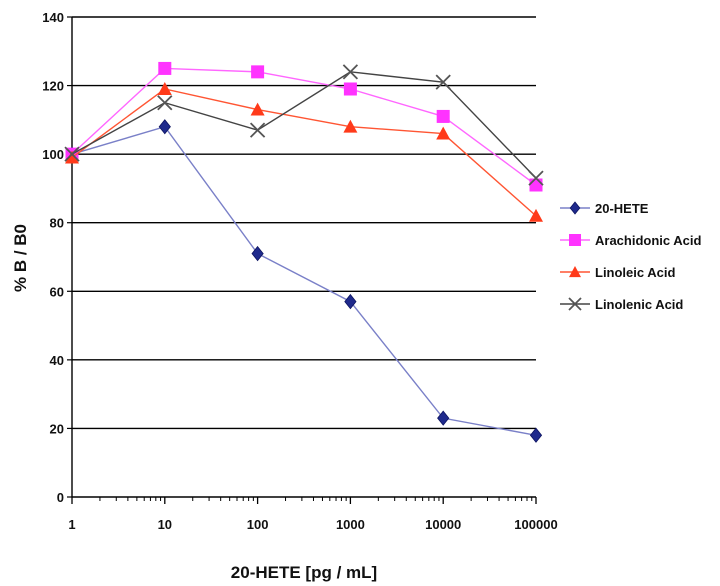 The height and width of the screenshot is (586, 720). I want to click on legend-item: 20-HETE, so click(604, 208).